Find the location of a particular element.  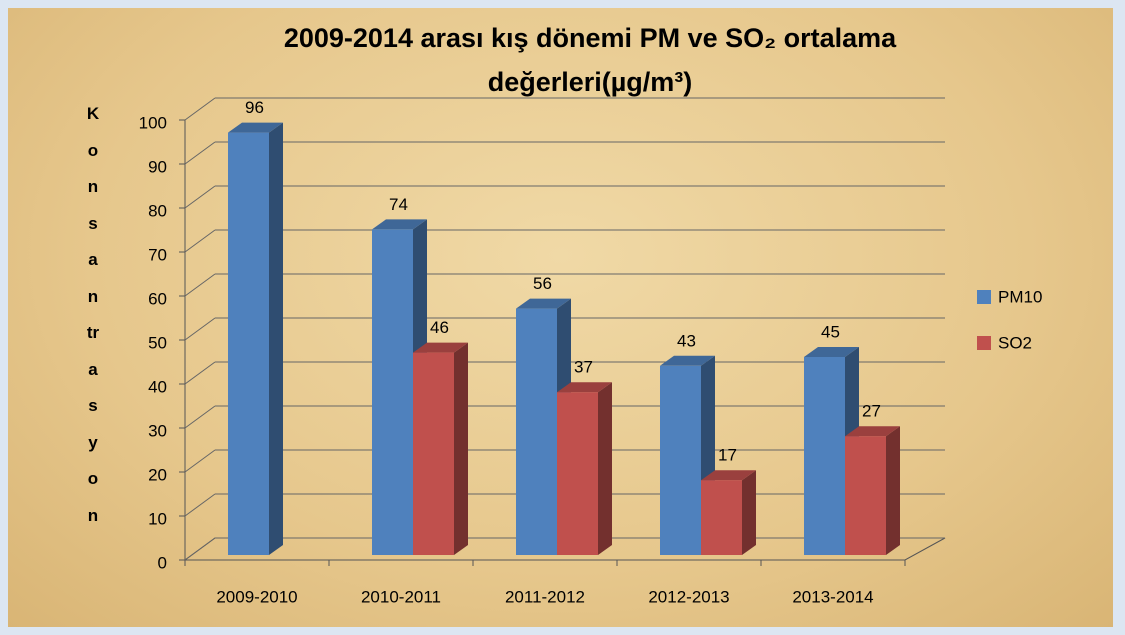

y-tick-label: 60 is located at coordinates (157, 298).